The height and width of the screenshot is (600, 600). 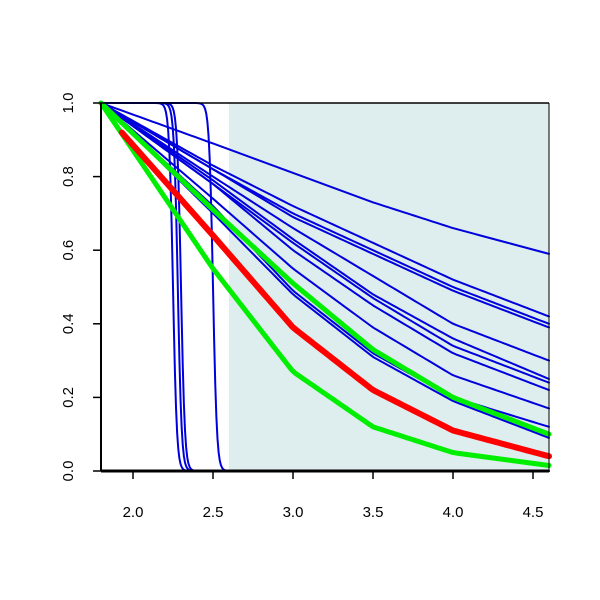 I want to click on x-tick-label: 2.5, so click(x=213, y=512).